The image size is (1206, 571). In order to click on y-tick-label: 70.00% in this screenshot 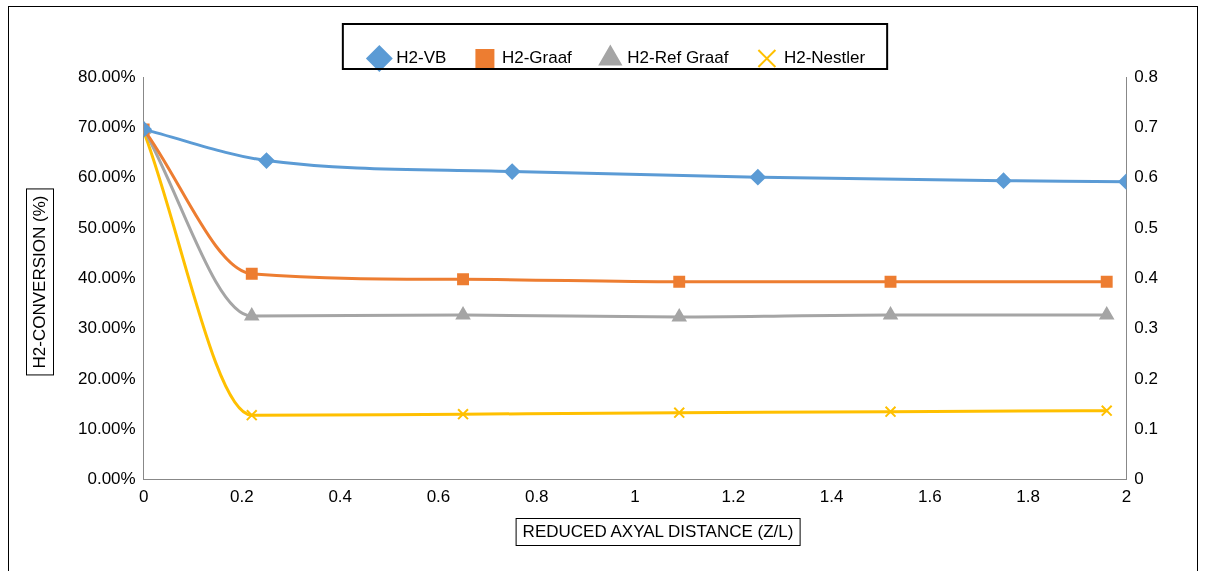, I will do `click(106, 127)`.